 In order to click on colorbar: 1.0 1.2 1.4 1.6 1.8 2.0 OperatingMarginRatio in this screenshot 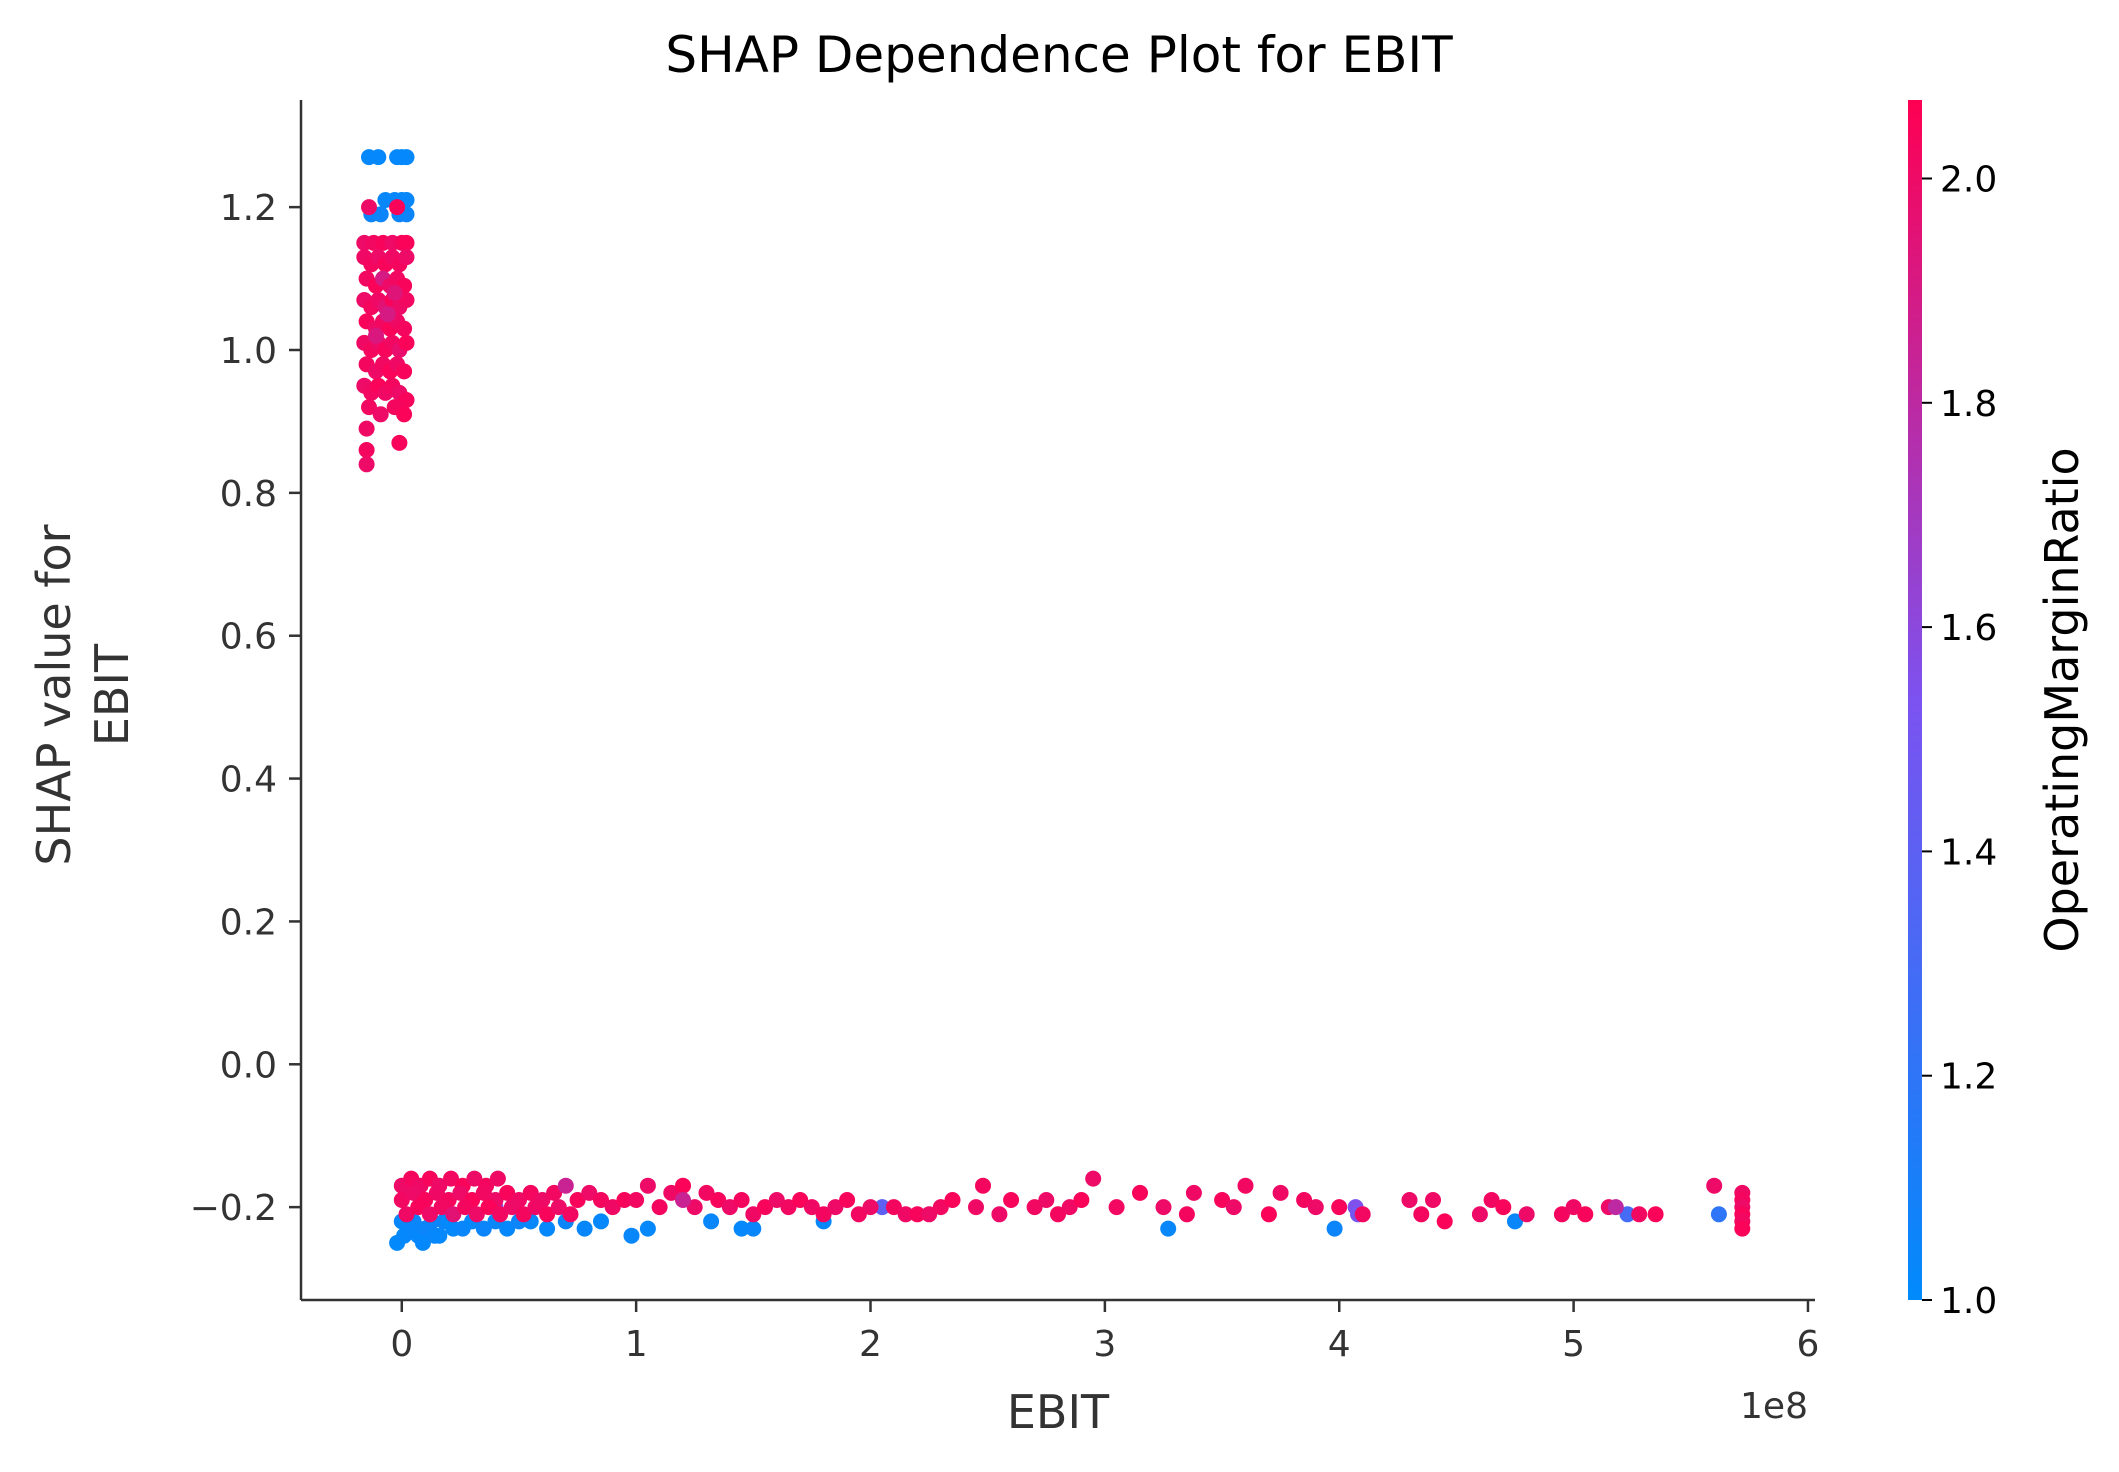, I will do `click(1998, 711)`.